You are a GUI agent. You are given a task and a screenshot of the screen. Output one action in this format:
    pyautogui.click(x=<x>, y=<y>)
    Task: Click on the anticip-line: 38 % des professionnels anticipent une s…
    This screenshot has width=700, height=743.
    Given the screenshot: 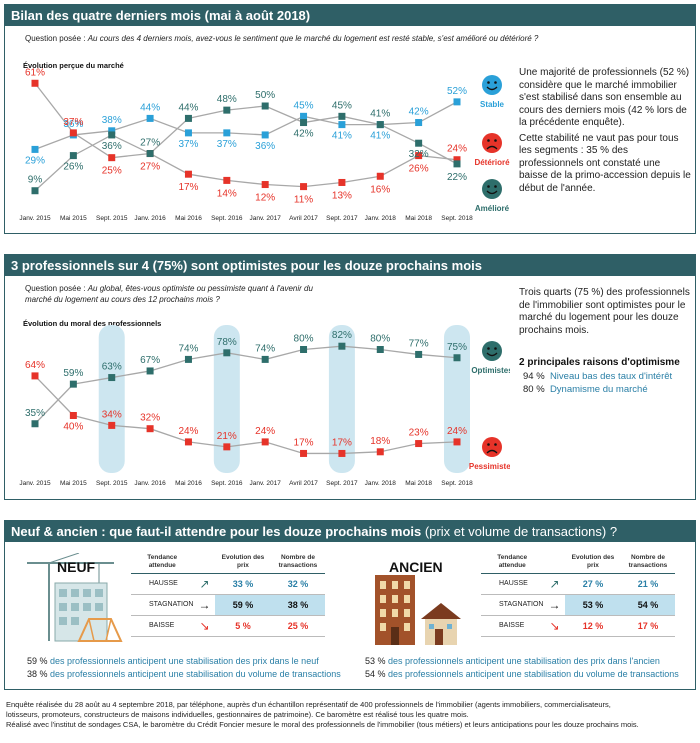 What is the action you would take?
    pyautogui.click(x=184, y=674)
    